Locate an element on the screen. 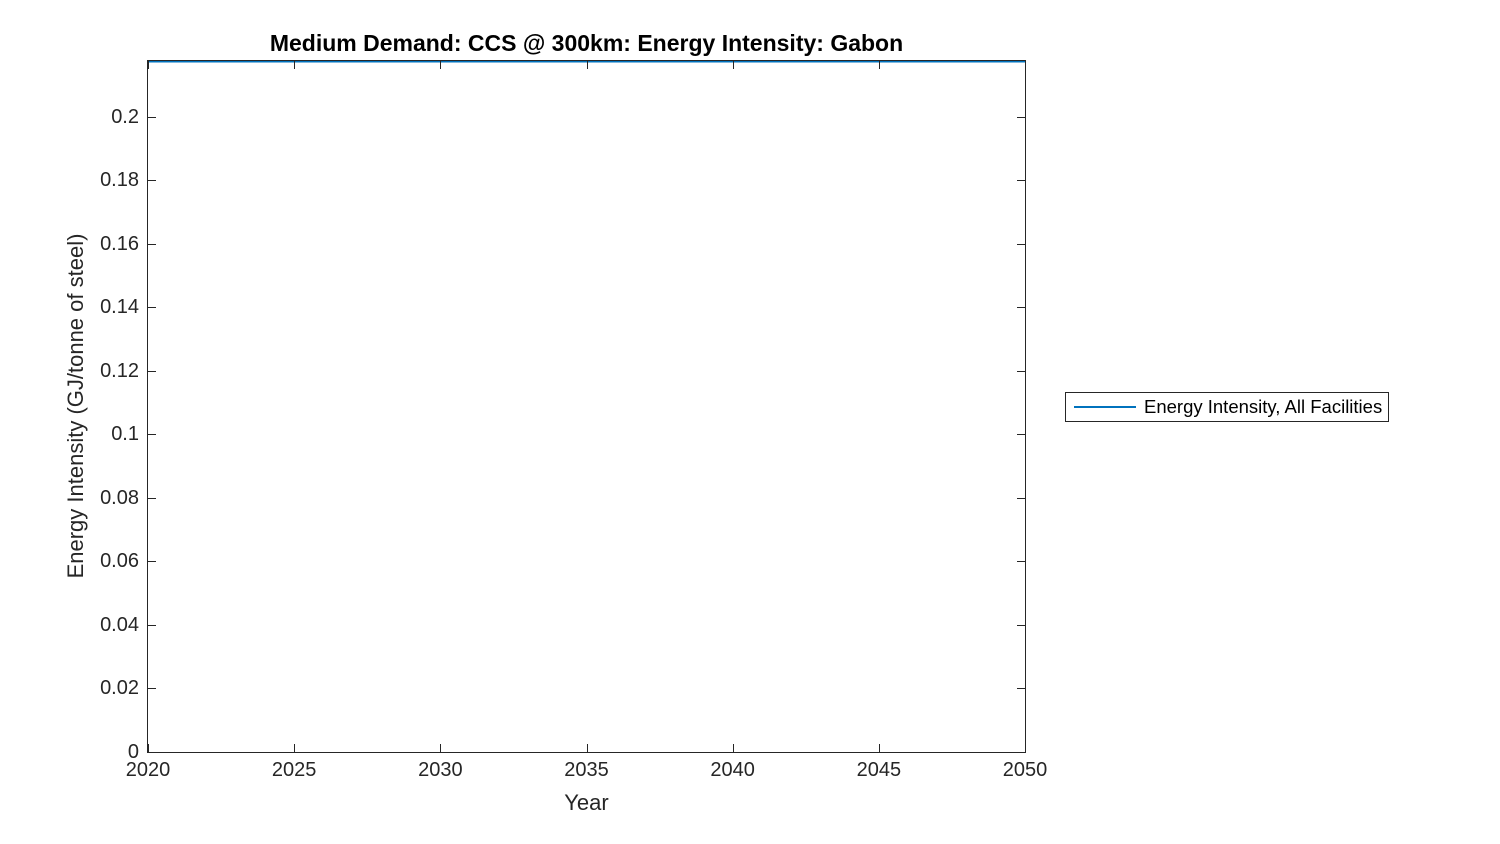 The height and width of the screenshot is (844, 1500). x-tick-label: 2035 is located at coordinates (586, 770).